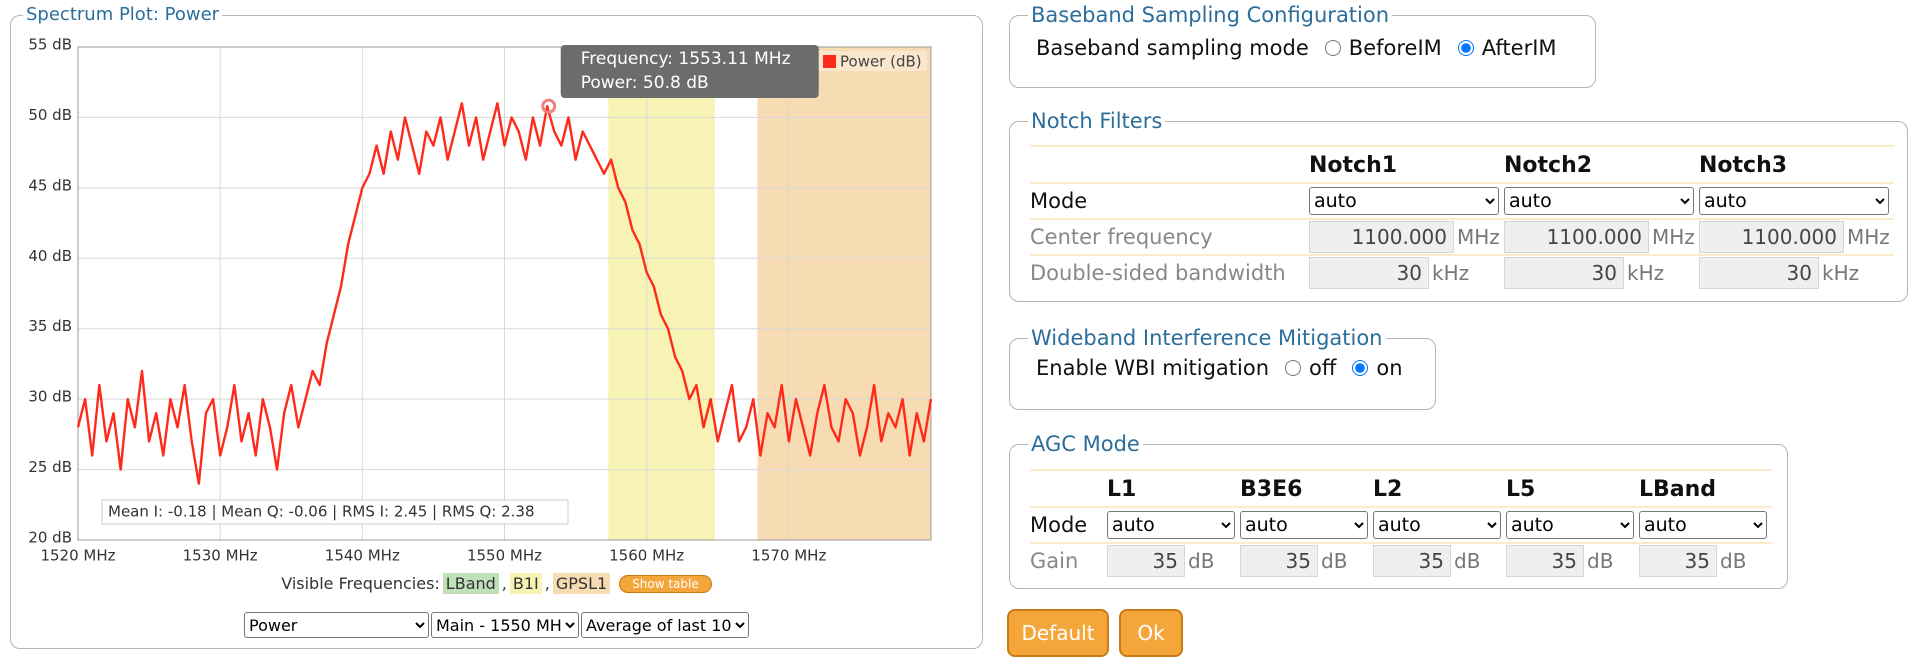  What do you see at coordinates (362, 556) in the screenshot?
I see `x-tick-label: 1540 MHz` at bounding box center [362, 556].